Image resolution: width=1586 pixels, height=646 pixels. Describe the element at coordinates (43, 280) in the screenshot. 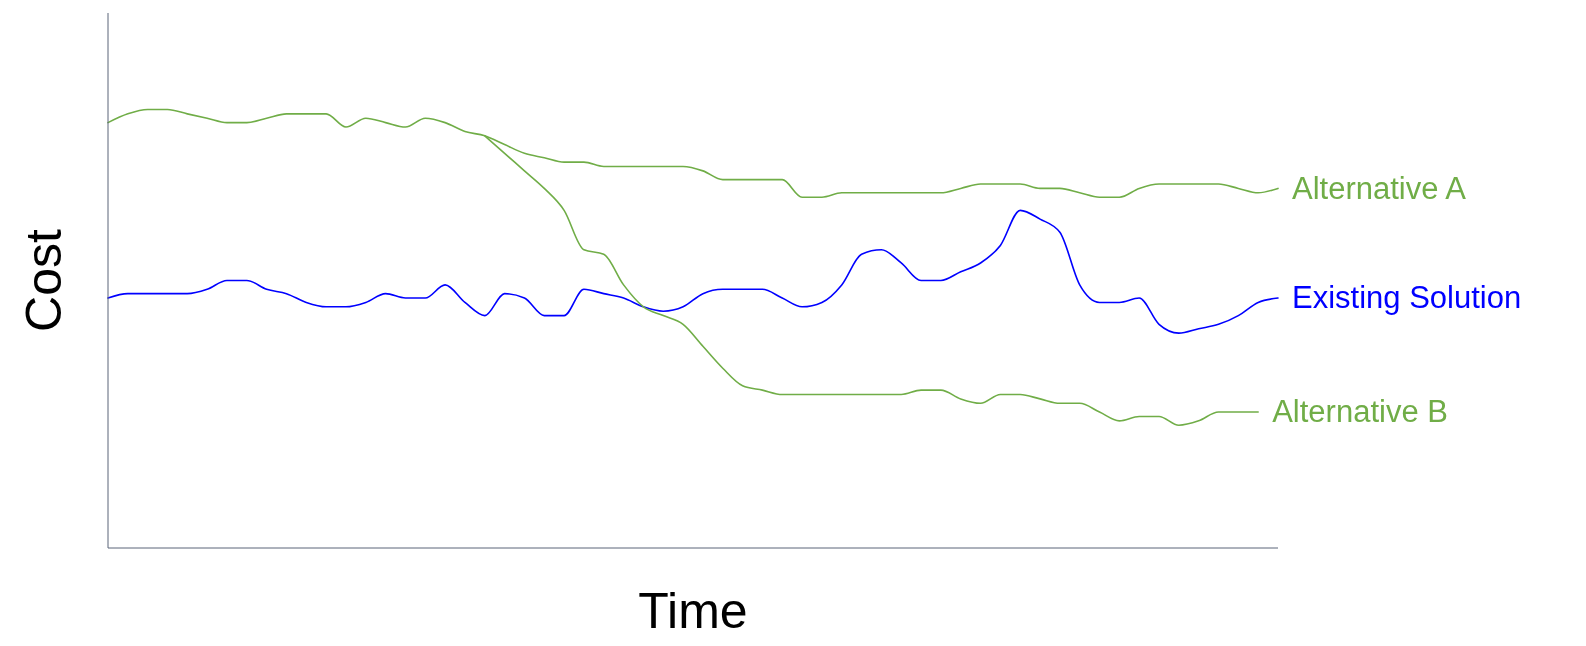

I see `y-axis-title: Cost` at that location.